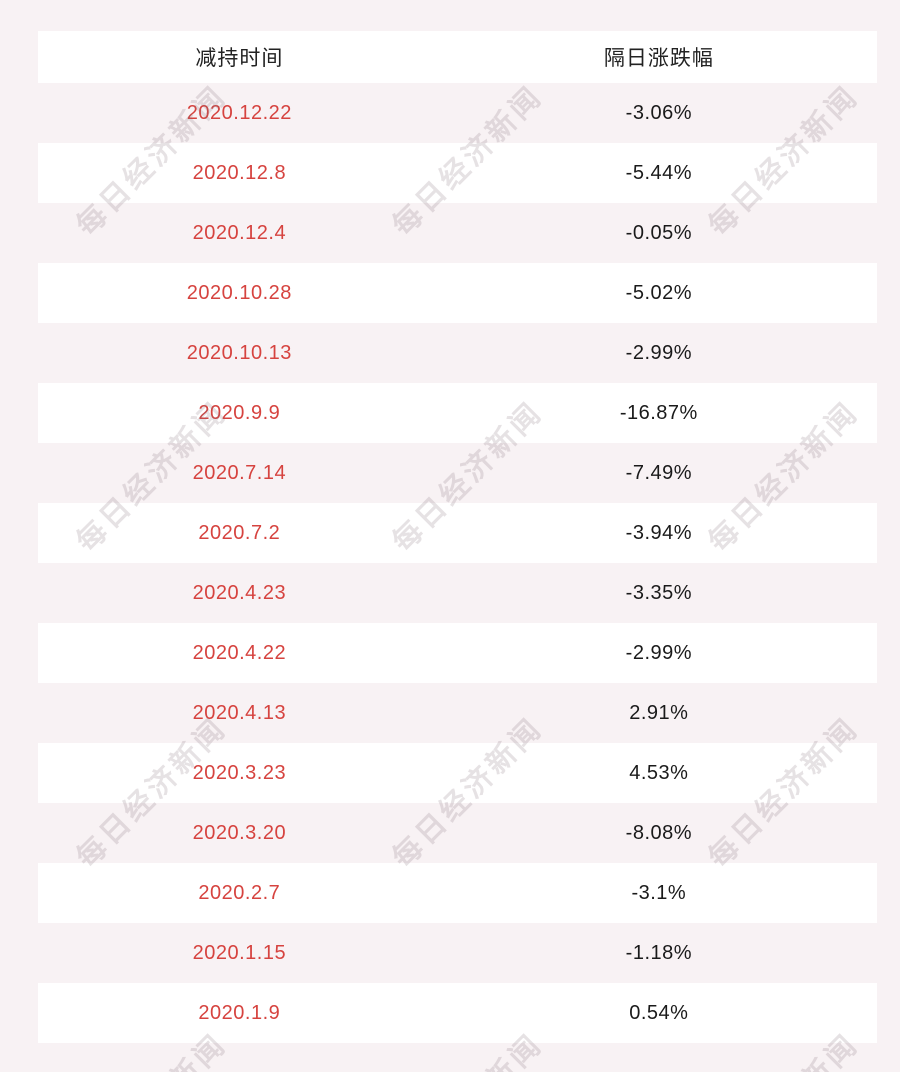 This screenshot has width=900, height=1072. I want to click on reduction-date: 2020.3.20, so click(239, 832).